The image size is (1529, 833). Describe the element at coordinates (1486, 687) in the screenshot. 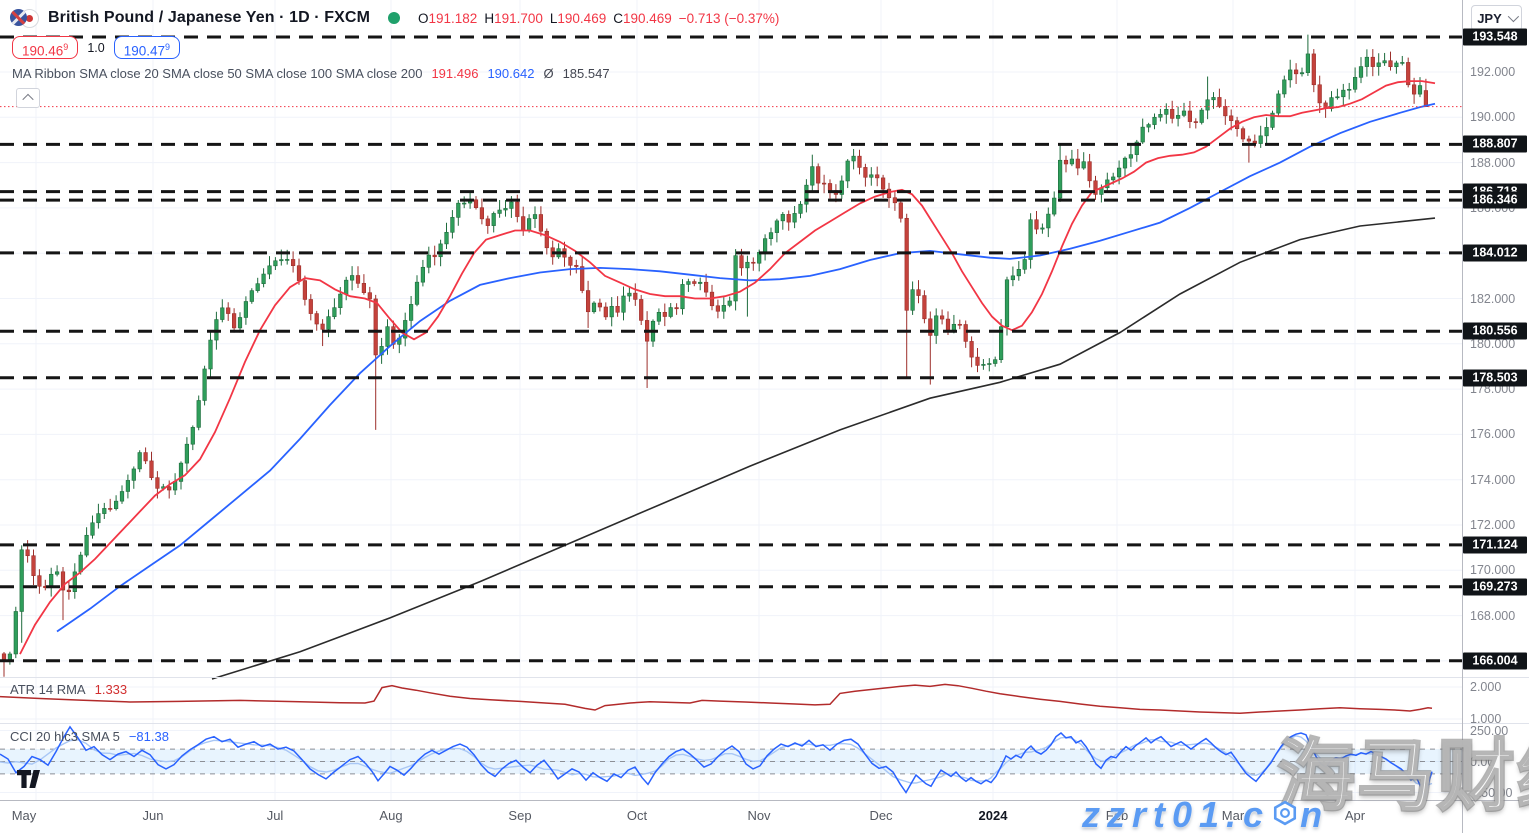

I see `atr-tick: 2.000` at that location.